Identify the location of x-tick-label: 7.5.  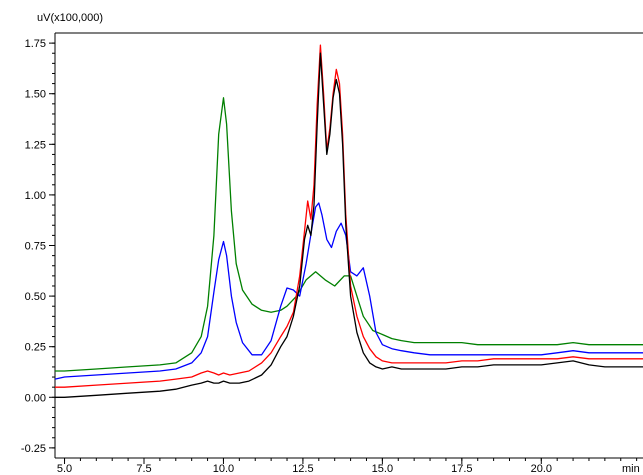
(143, 469).